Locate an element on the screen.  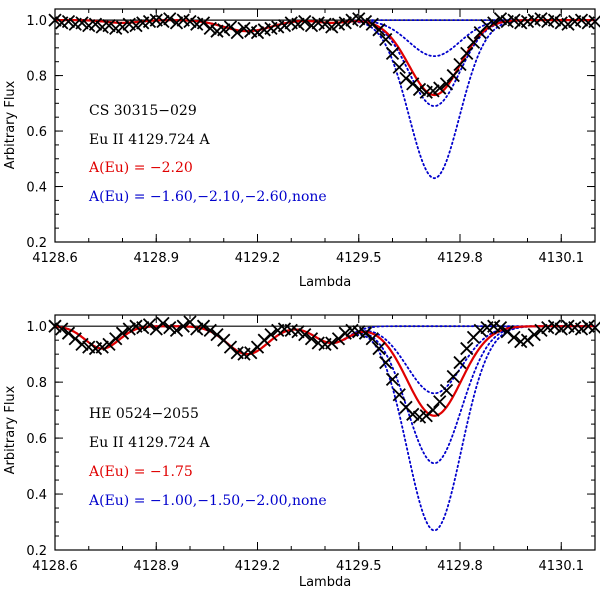
bottom-y-tick-label: 0.8 is located at coordinates (36, 383).